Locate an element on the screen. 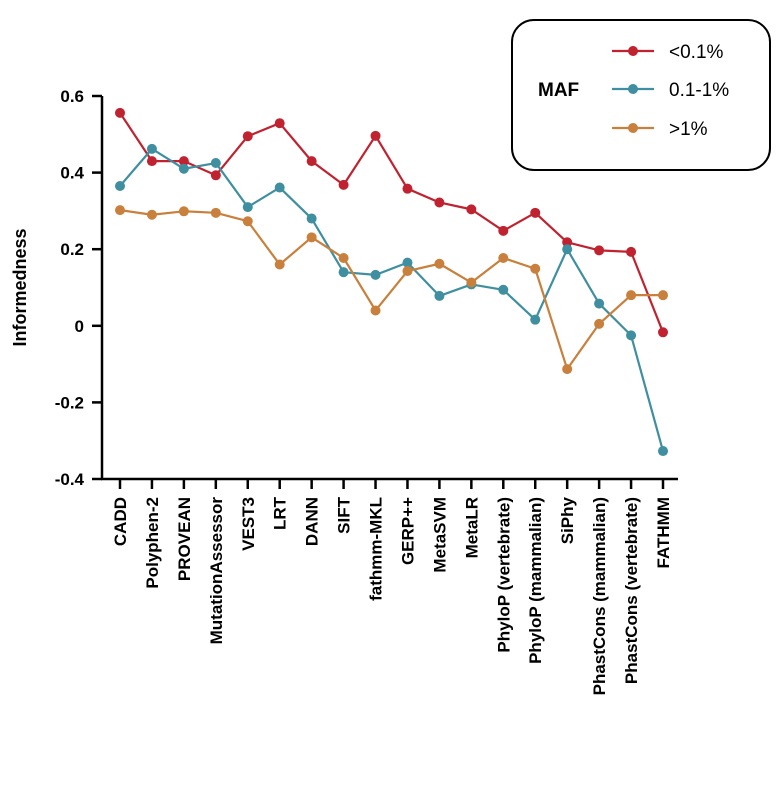  x-tick-label: GERP++ is located at coordinates (407, 531).